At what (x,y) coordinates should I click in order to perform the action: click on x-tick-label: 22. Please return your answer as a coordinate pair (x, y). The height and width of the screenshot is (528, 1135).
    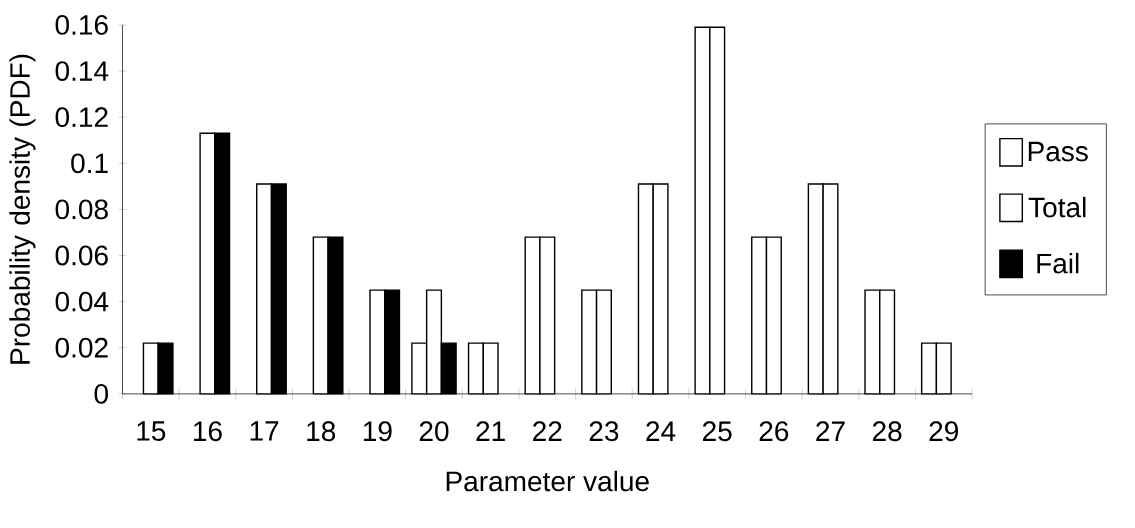
    Looking at the image, I should click on (547, 431).